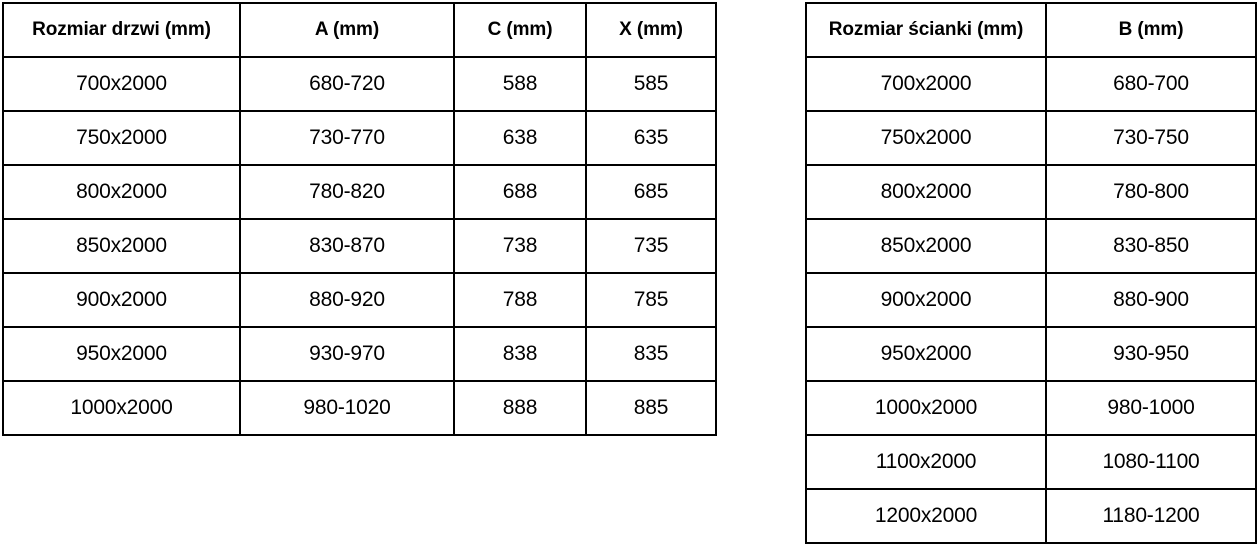 This screenshot has height=544, width=1259. What do you see at coordinates (926, 138) in the screenshot?
I see `cell-wall-size: 750x2000` at bounding box center [926, 138].